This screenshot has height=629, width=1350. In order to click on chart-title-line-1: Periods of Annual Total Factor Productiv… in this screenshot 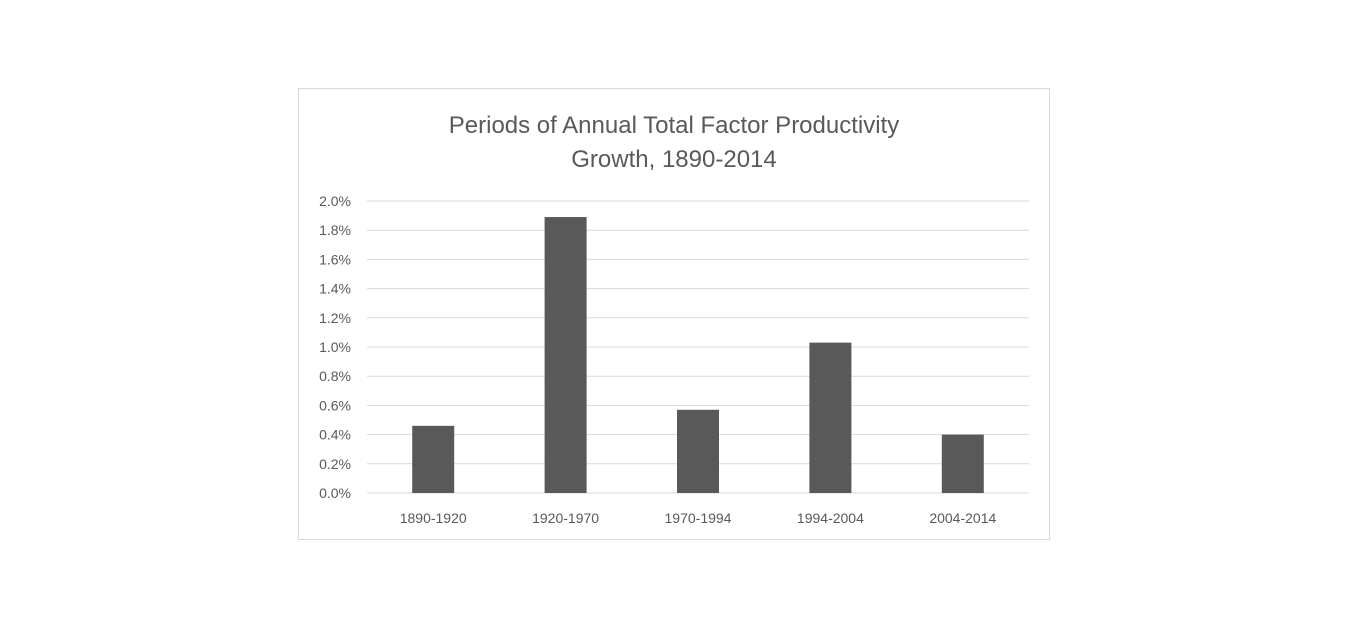, I will do `click(674, 125)`.